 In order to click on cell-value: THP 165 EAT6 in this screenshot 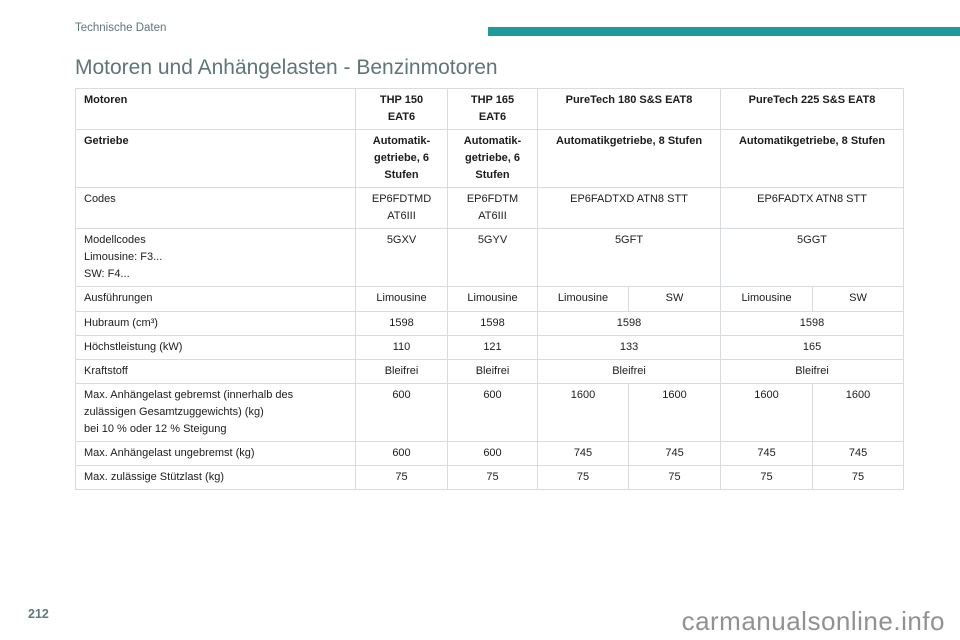, I will do `click(492, 109)`.